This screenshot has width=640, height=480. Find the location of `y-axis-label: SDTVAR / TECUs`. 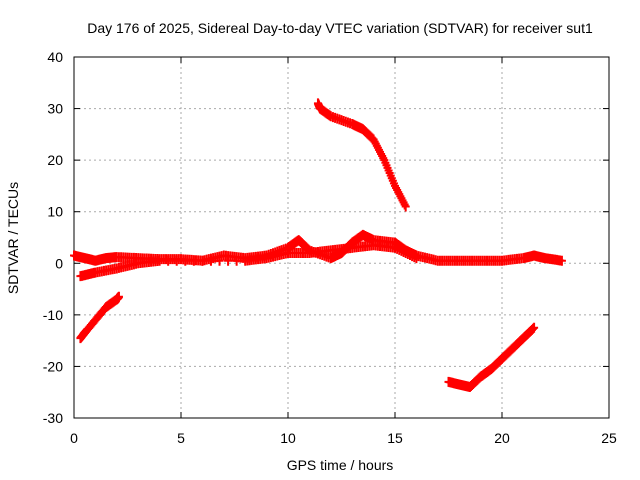

y-axis-label: SDTVAR / TECUs is located at coordinates (13, 238).